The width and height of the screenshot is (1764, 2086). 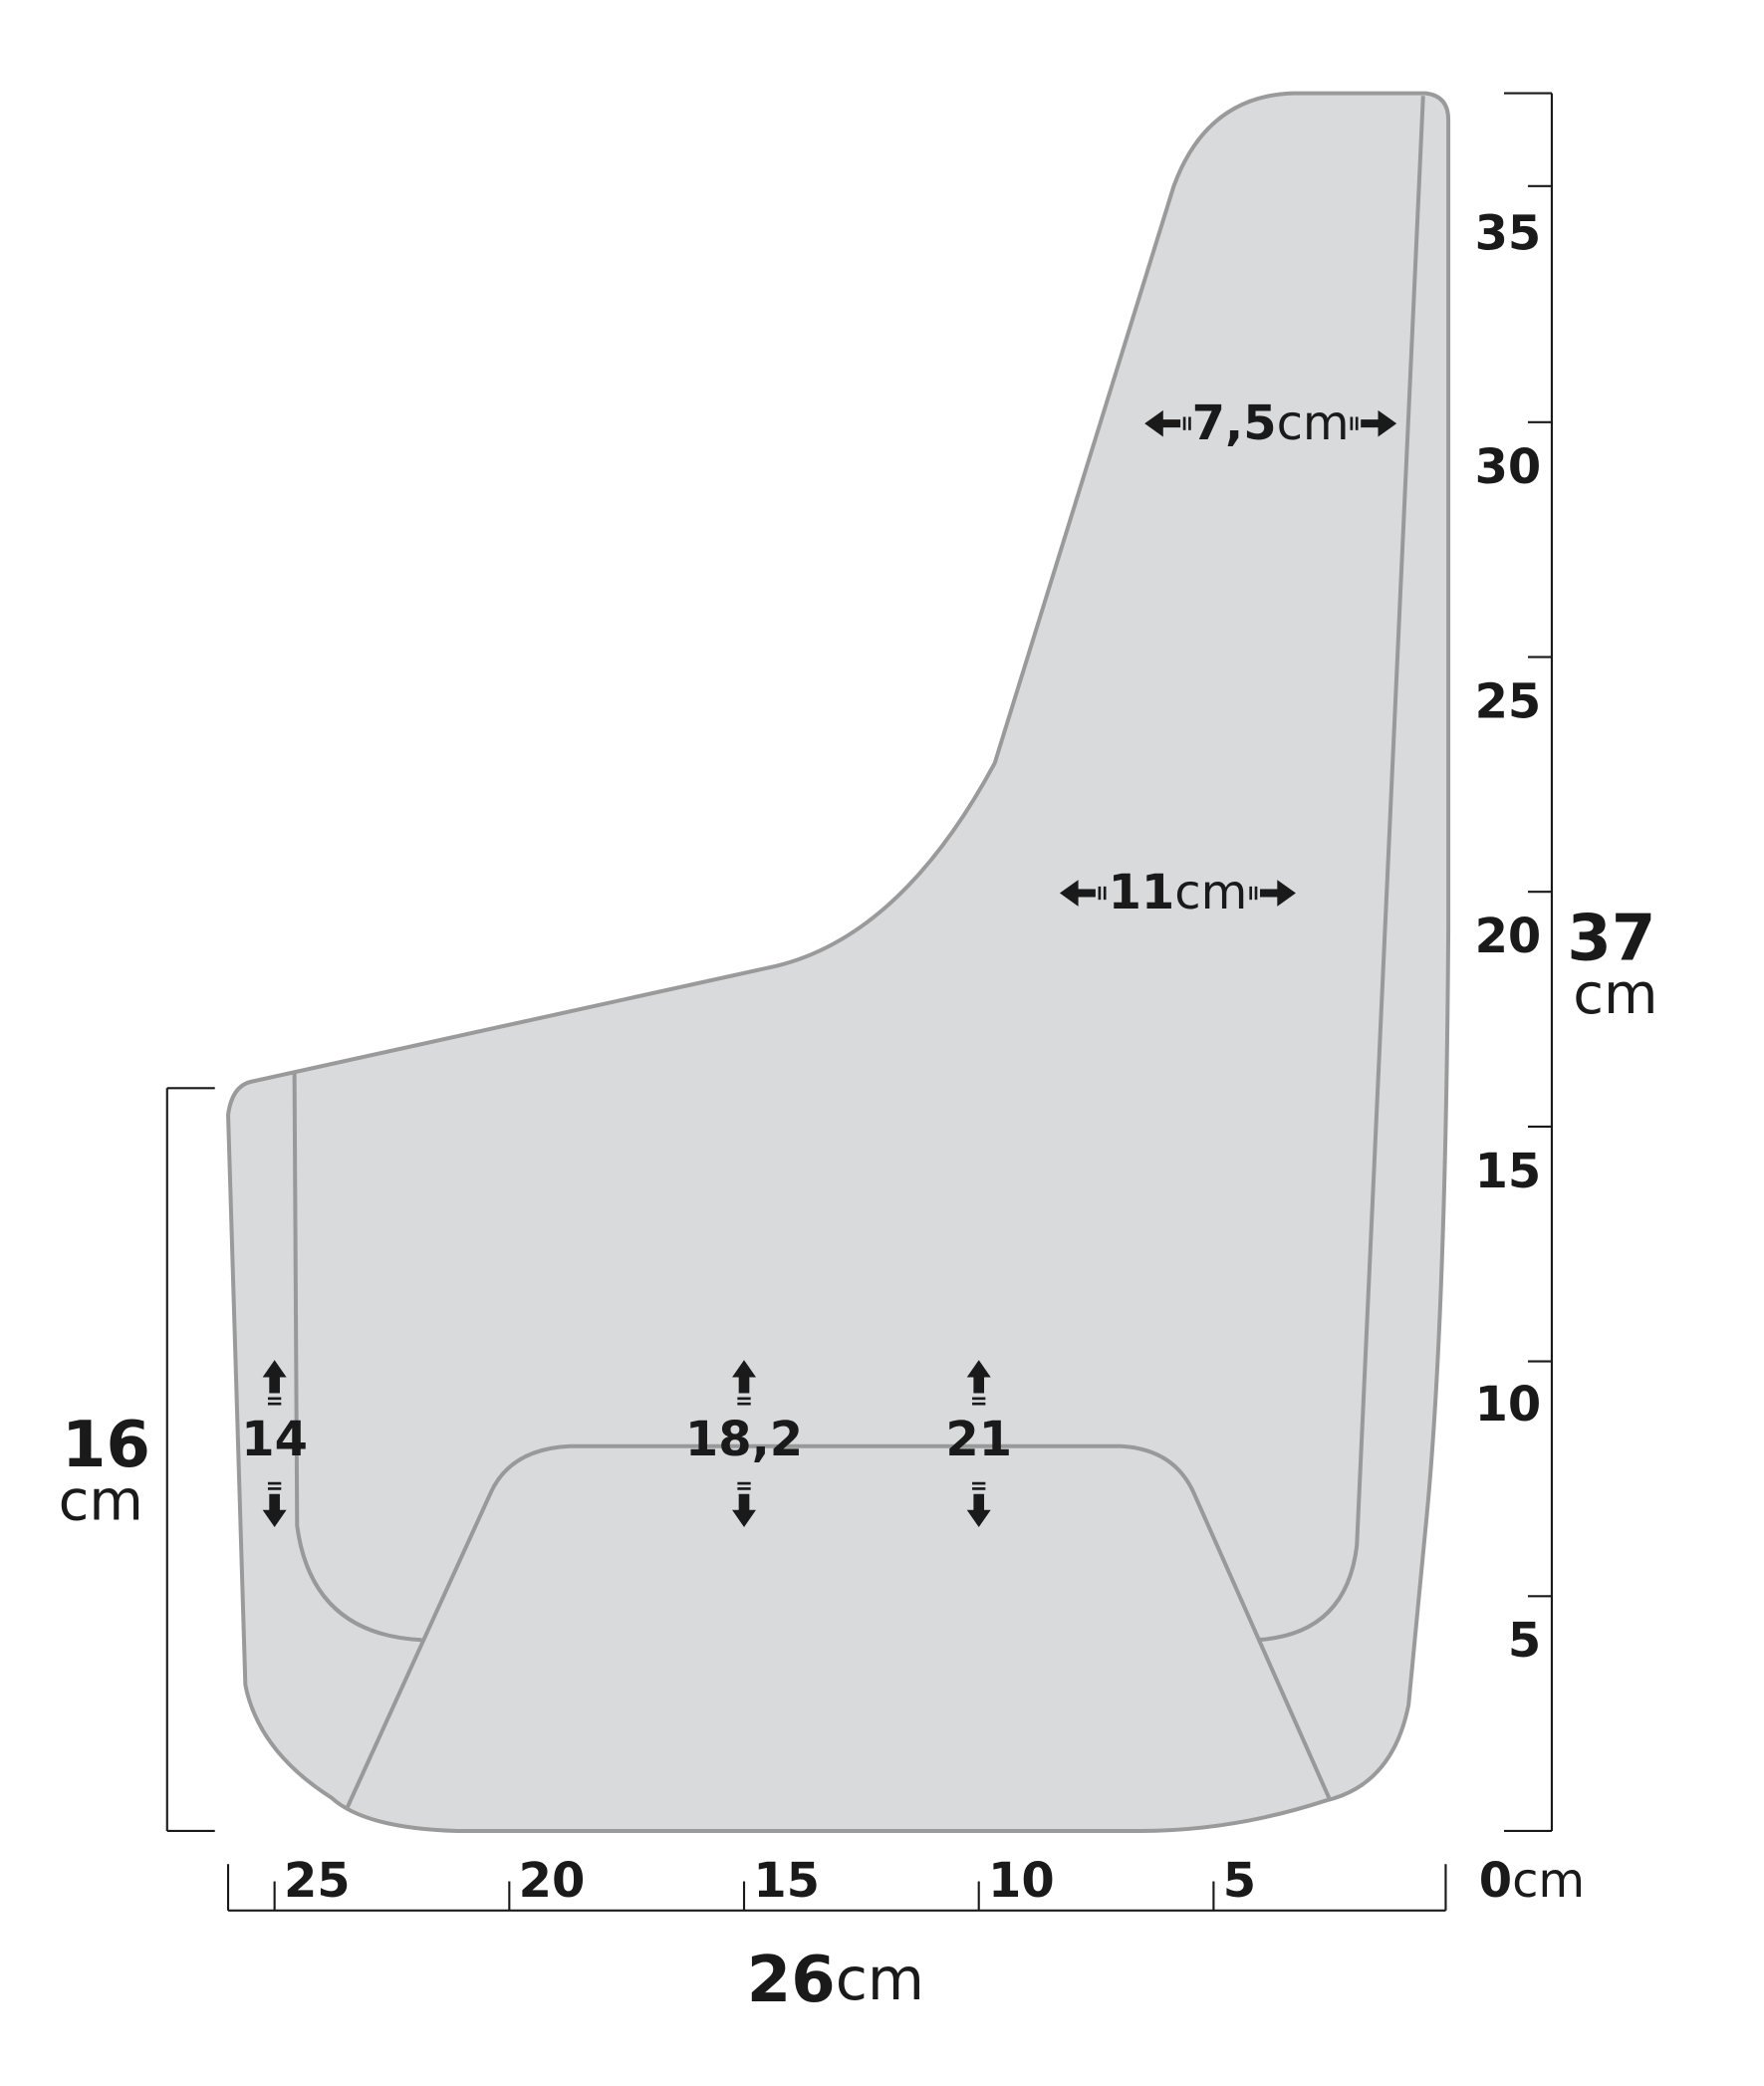 I want to click on total-width: 26cm, so click(x=835, y=1980).